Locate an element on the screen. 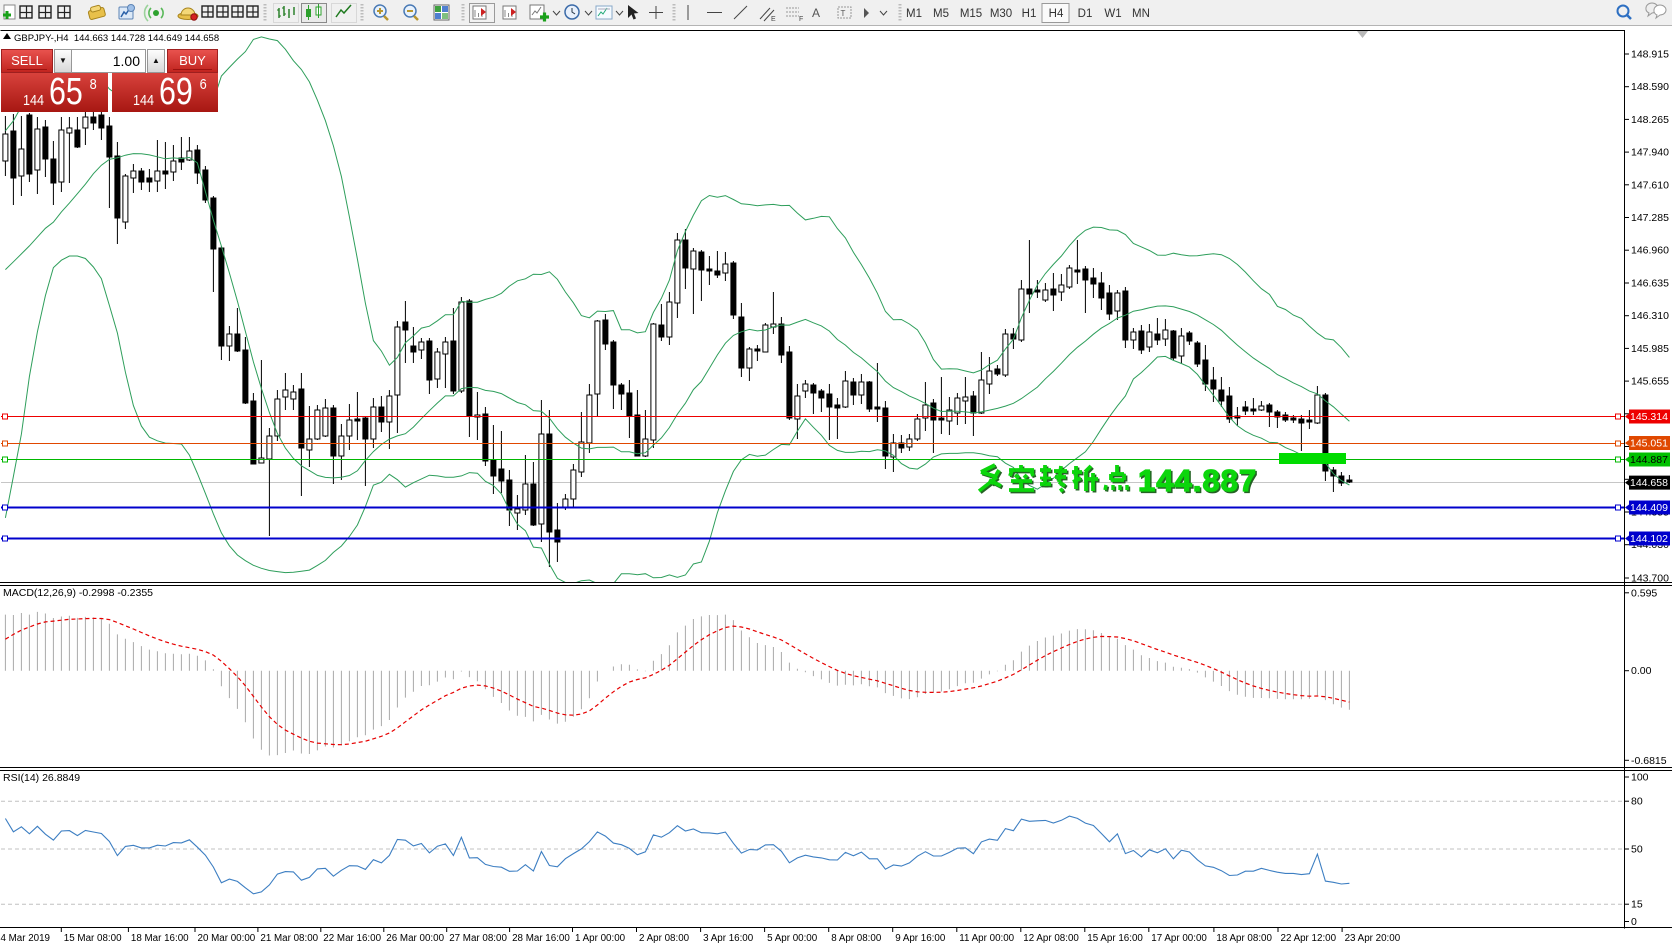 The width and height of the screenshot is (1672, 950). svg-text: MN is located at coordinates (1141, 14).